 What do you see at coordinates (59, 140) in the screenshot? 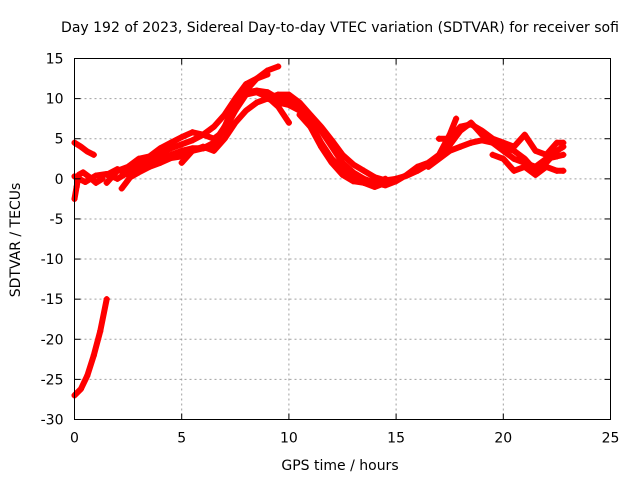
I see `y-tick-label: 5` at bounding box center [59, 140].